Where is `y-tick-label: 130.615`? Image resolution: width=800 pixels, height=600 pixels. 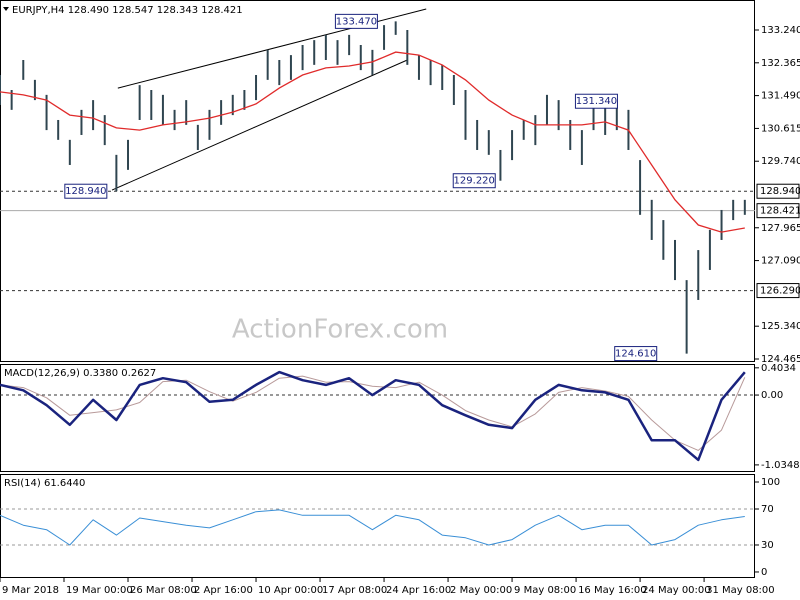
y-tick-label: 130.615 is located at coordinates (780, 128).